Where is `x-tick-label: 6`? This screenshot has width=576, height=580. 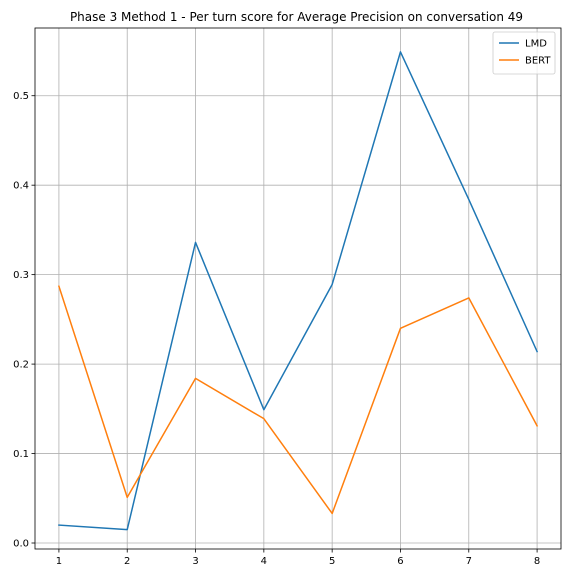 x-tick-label: 6 is located at coordinates (400, 561).